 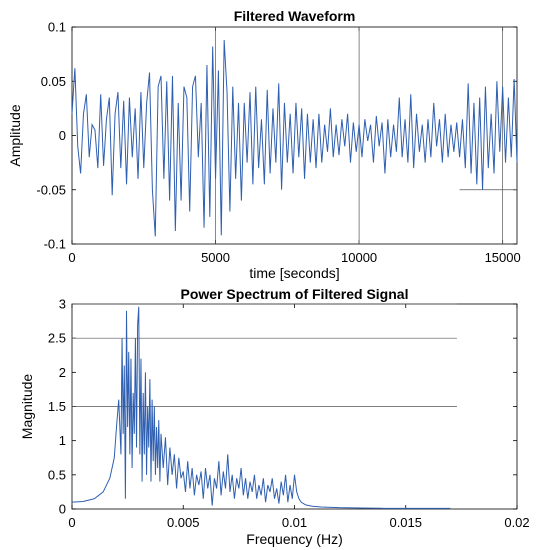 What do you see at coordinates (62, 372) in the screenshot?
I see `y-tick-label: 2` at bounding box center [62, 372].